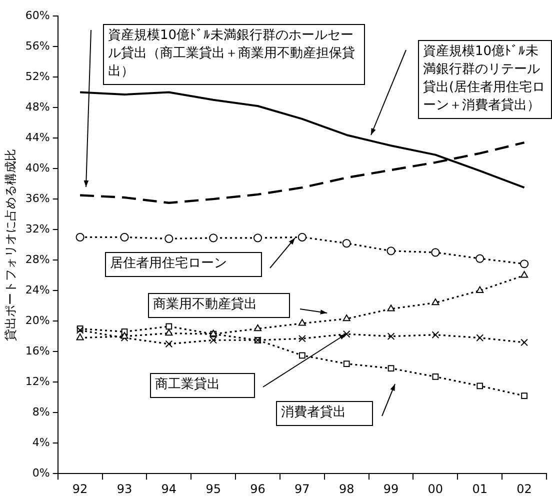 This screenshot has height=500, width=552. What do you see at coordinates (213, 489) in the screenshot?
I see `x-tick-label: 95` at bounding box center [213, 489].